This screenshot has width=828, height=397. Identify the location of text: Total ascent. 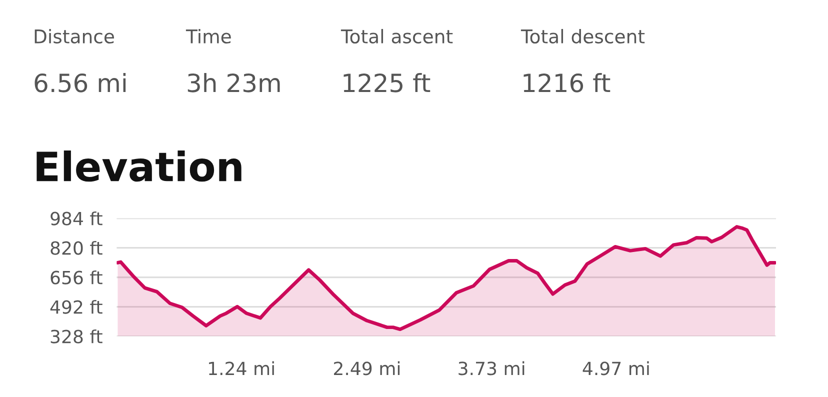
(396, 36).